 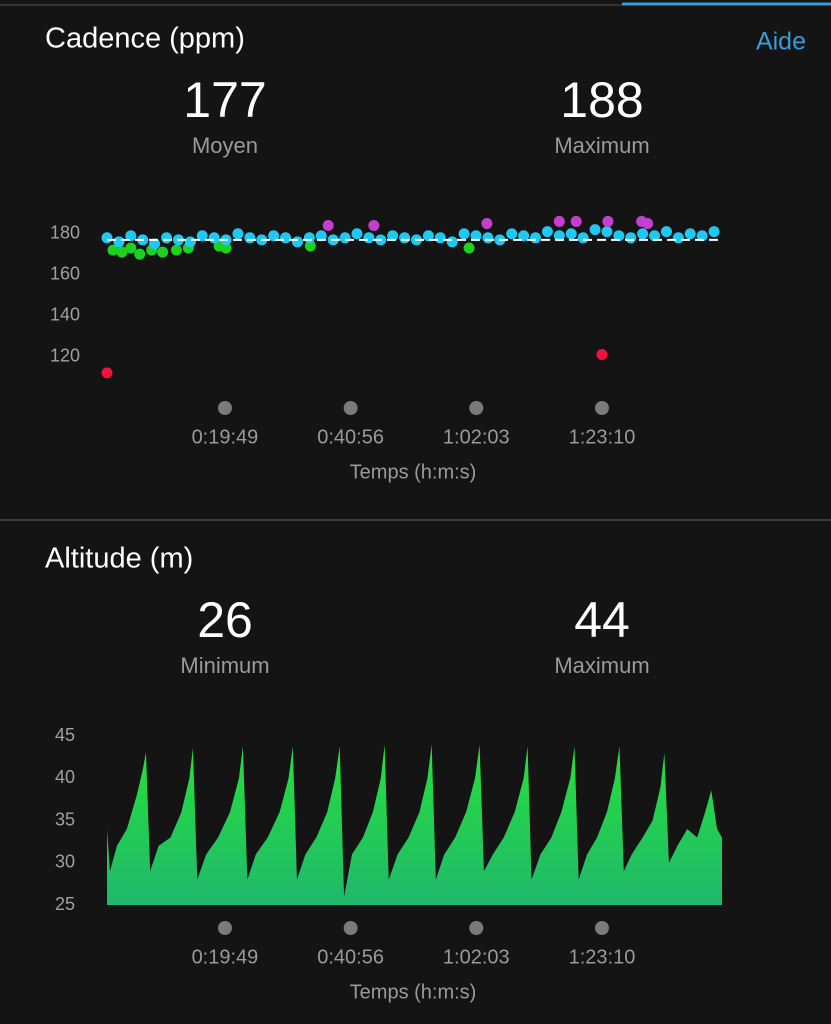 What do you see at coordinates (224, 665) in the screenshot?
I see `stat-label: Minimum` at bounding box center [224, 665].